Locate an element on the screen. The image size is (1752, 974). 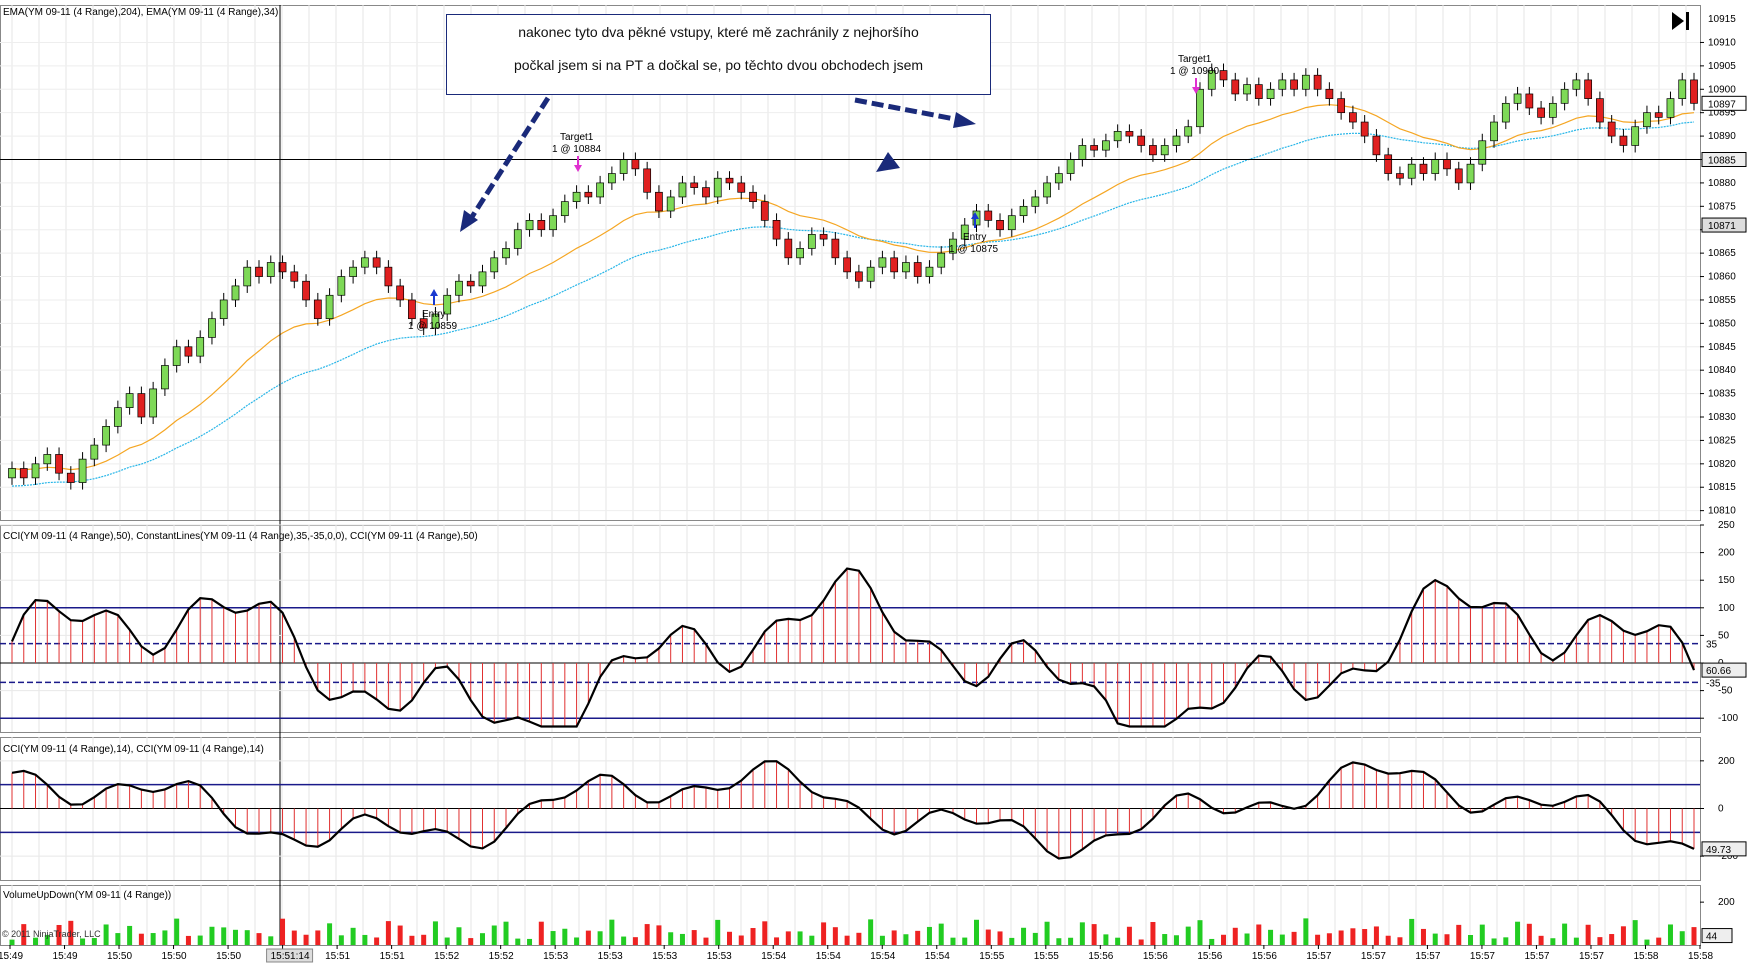
cci14-line is located at coordinates (853, 810).